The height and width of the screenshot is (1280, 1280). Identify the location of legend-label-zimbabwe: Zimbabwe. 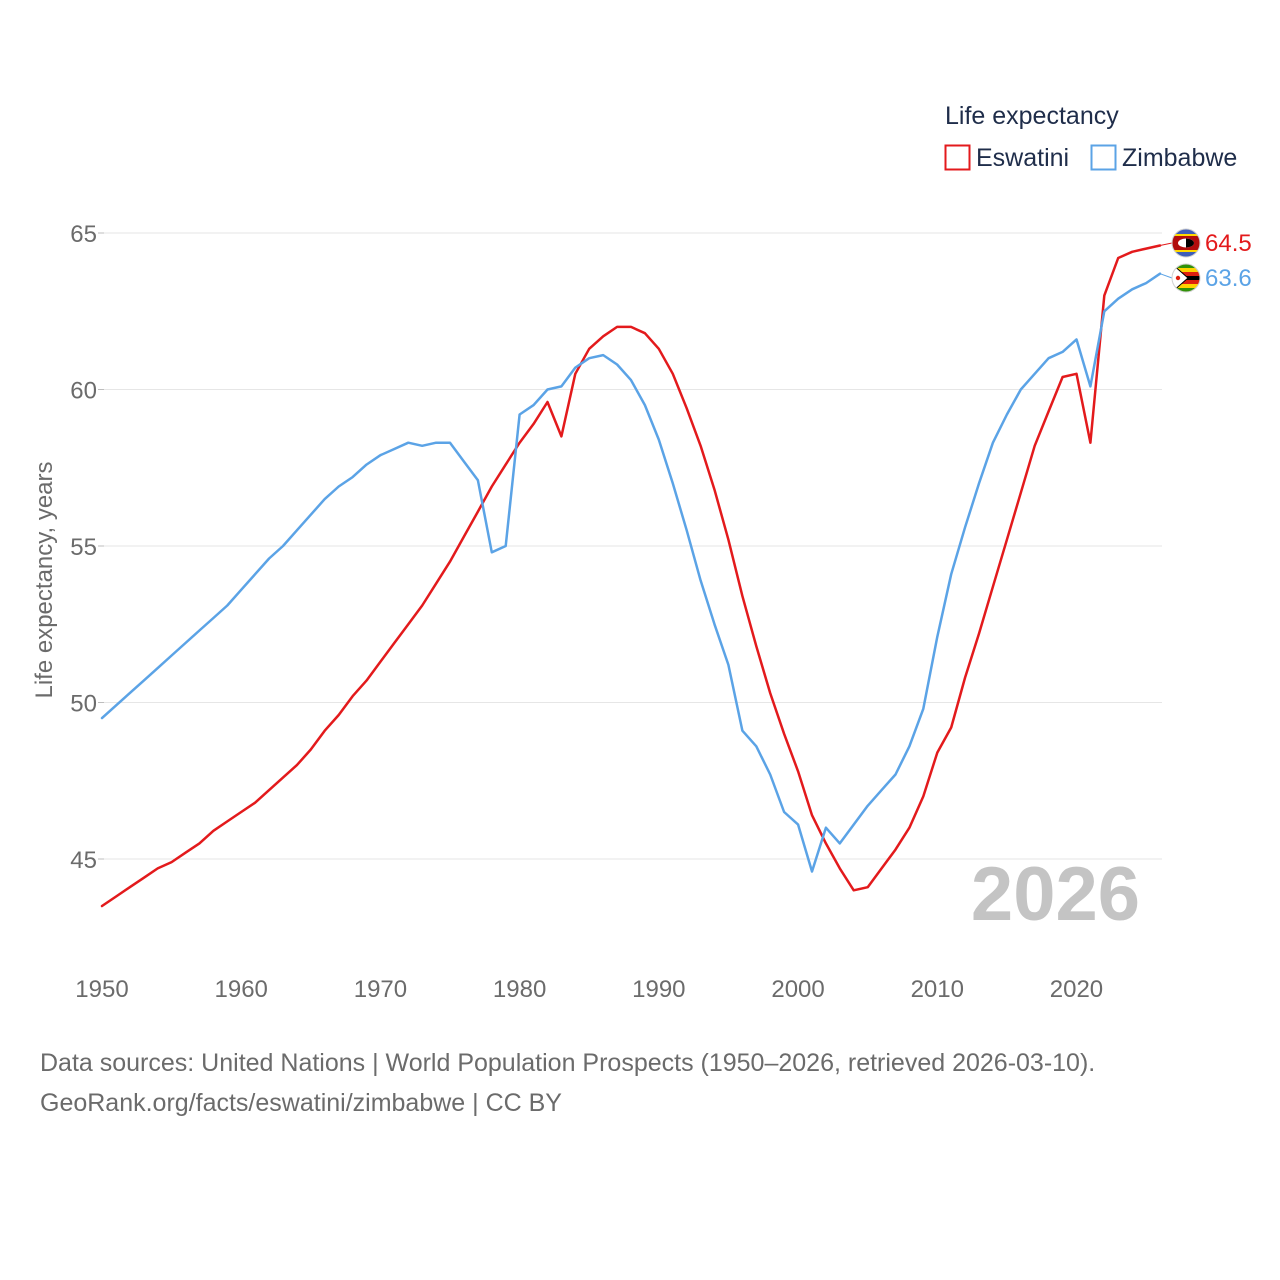
(1179, 158).